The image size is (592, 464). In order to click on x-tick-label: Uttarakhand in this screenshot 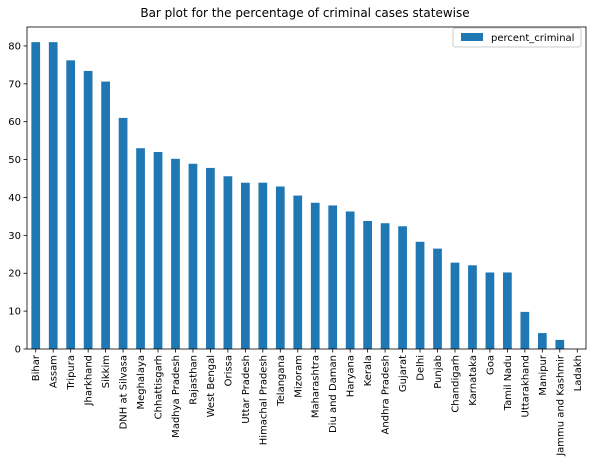, I will do `click(525, 386)`.